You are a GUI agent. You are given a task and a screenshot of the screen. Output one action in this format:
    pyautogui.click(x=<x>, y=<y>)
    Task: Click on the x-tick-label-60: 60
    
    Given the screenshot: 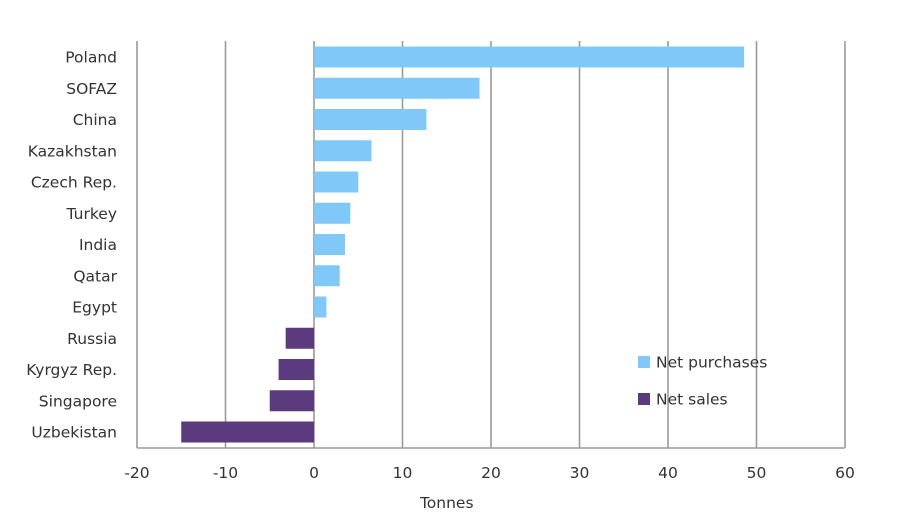 What is the action you would take?
    pyautogui.click(x=845, y=473)
    